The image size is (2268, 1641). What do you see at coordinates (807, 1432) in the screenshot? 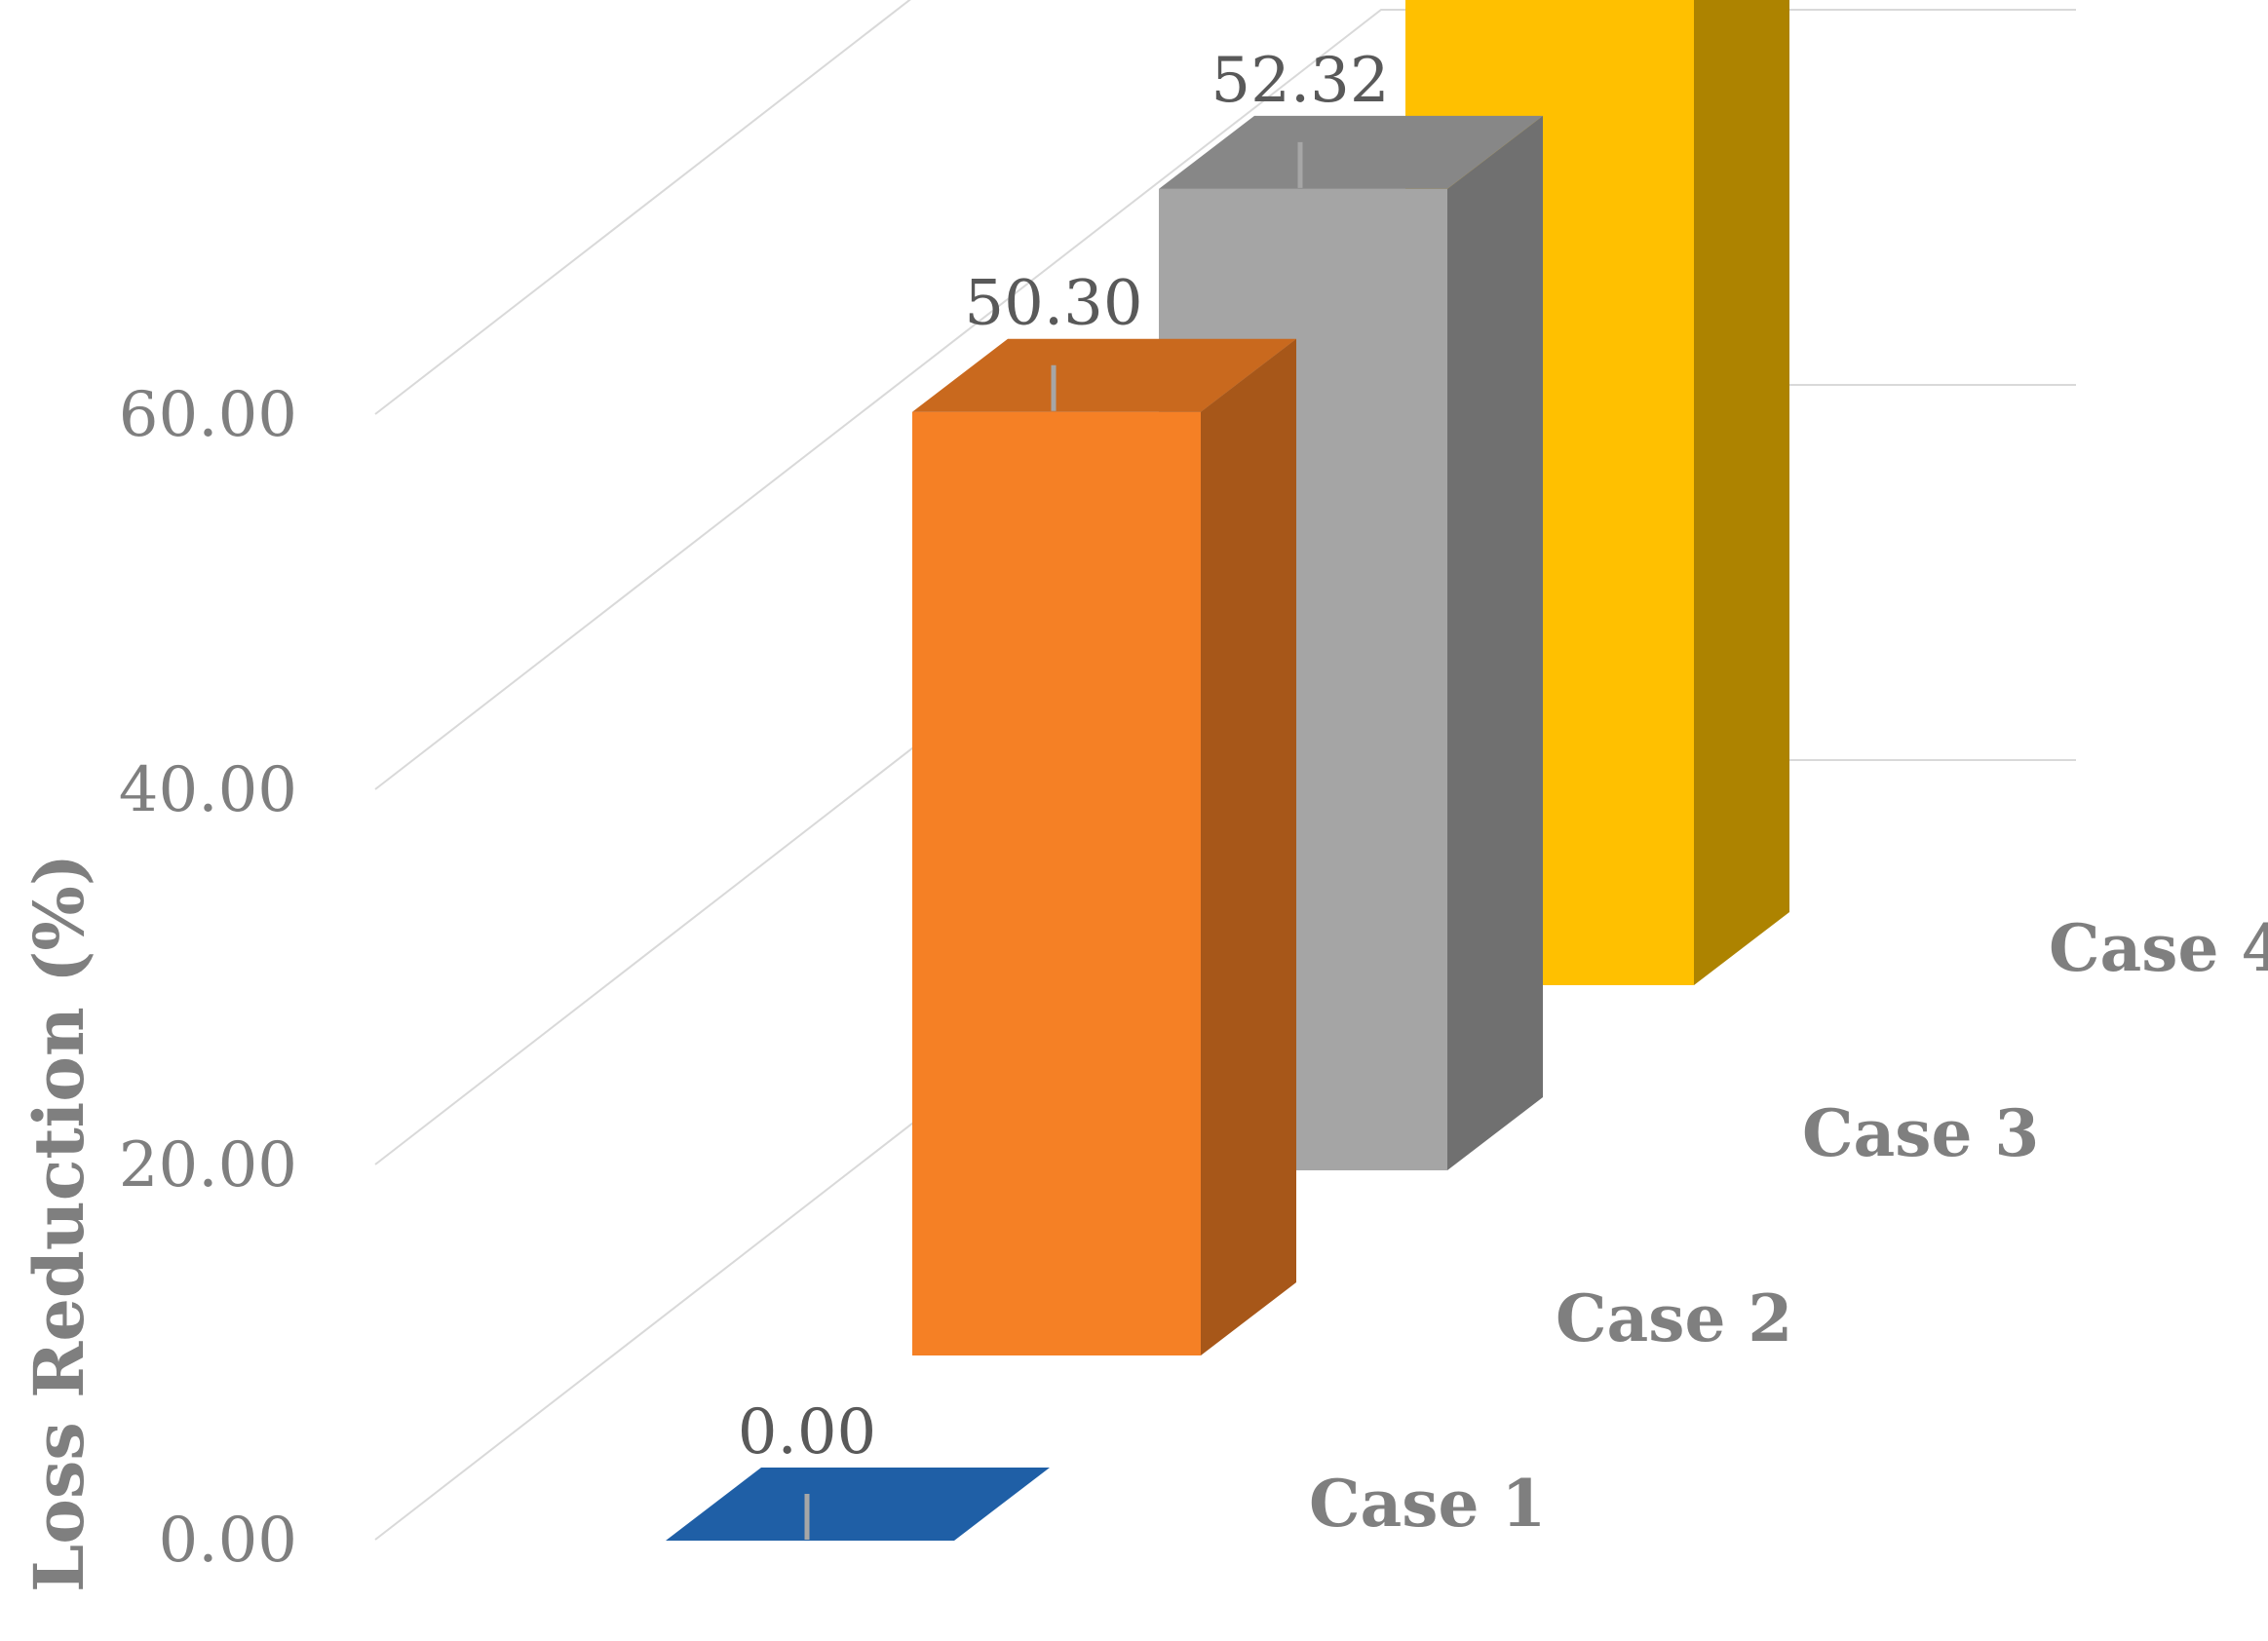
I see `data-label-1: 0.00` at bounding box center [807, 1432].